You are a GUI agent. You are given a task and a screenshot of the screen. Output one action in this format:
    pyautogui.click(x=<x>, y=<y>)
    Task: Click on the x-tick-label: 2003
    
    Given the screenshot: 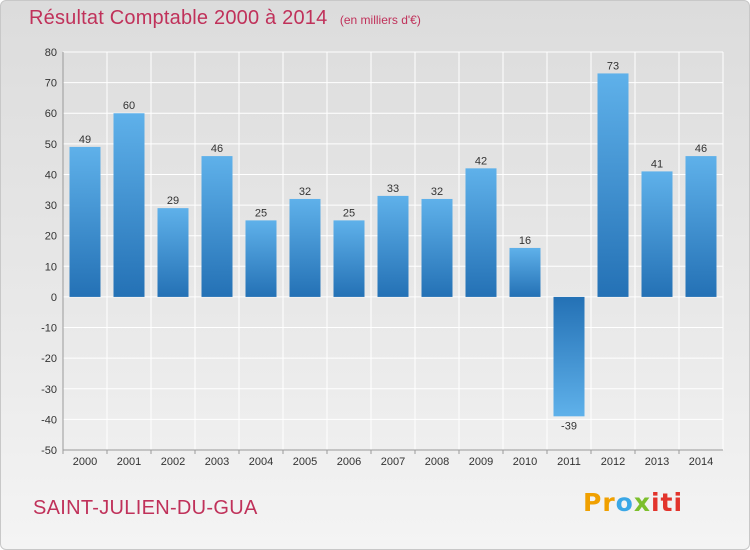 What is the action you would take?
    pyautogui.click(x=217, y=462)
    